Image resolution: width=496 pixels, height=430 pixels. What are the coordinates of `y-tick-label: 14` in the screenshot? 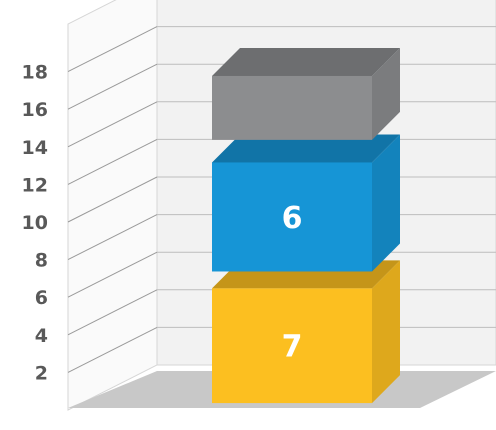 It's located at (35, 148).